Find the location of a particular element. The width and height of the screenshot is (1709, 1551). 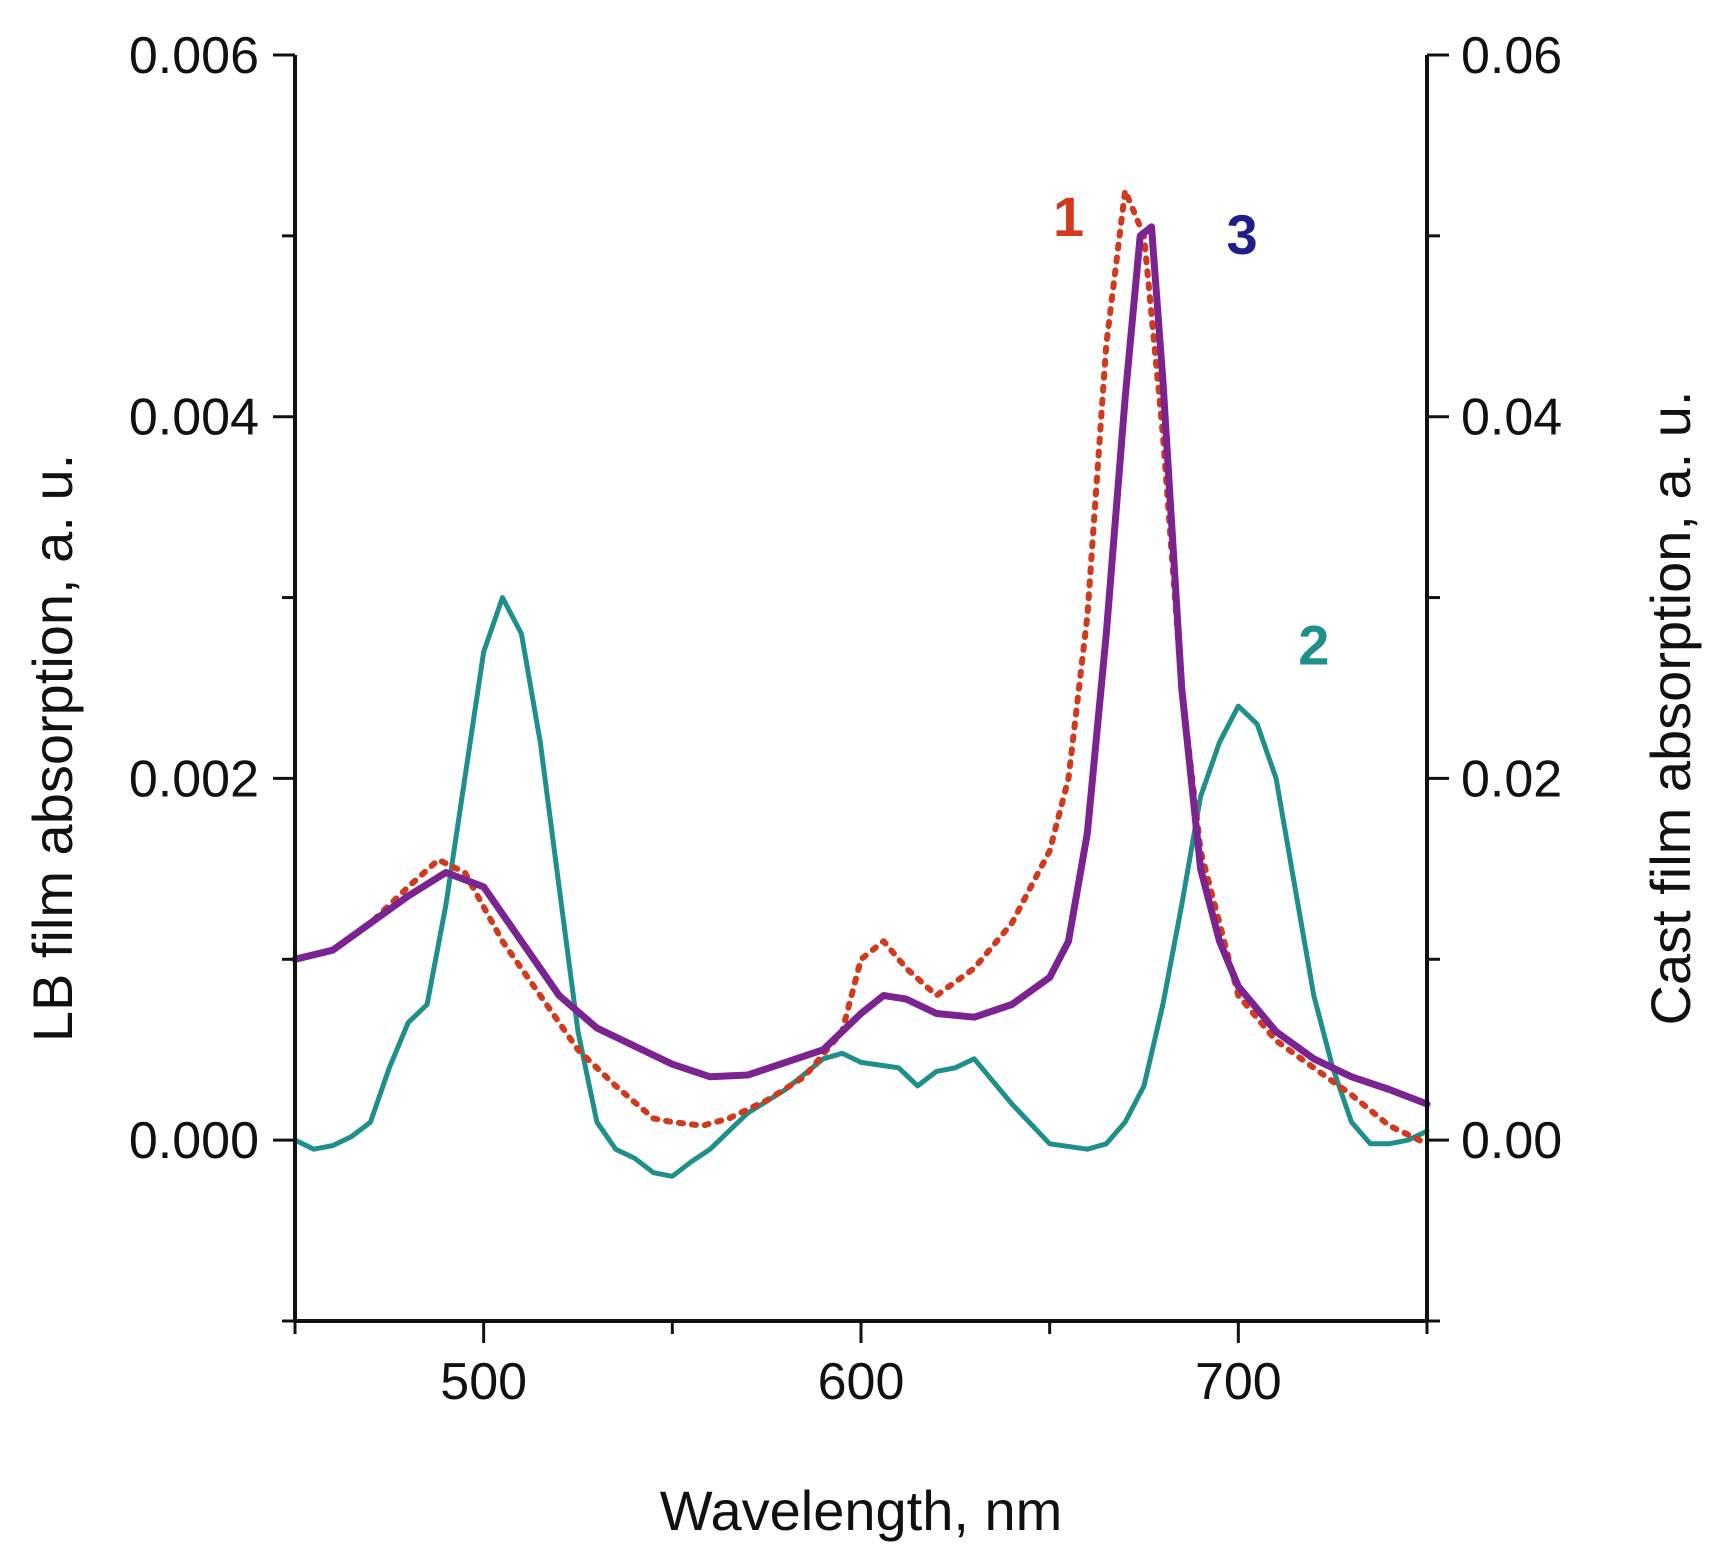

y-right-tick-label: 0.02 is located at coordinates (1511, 779).